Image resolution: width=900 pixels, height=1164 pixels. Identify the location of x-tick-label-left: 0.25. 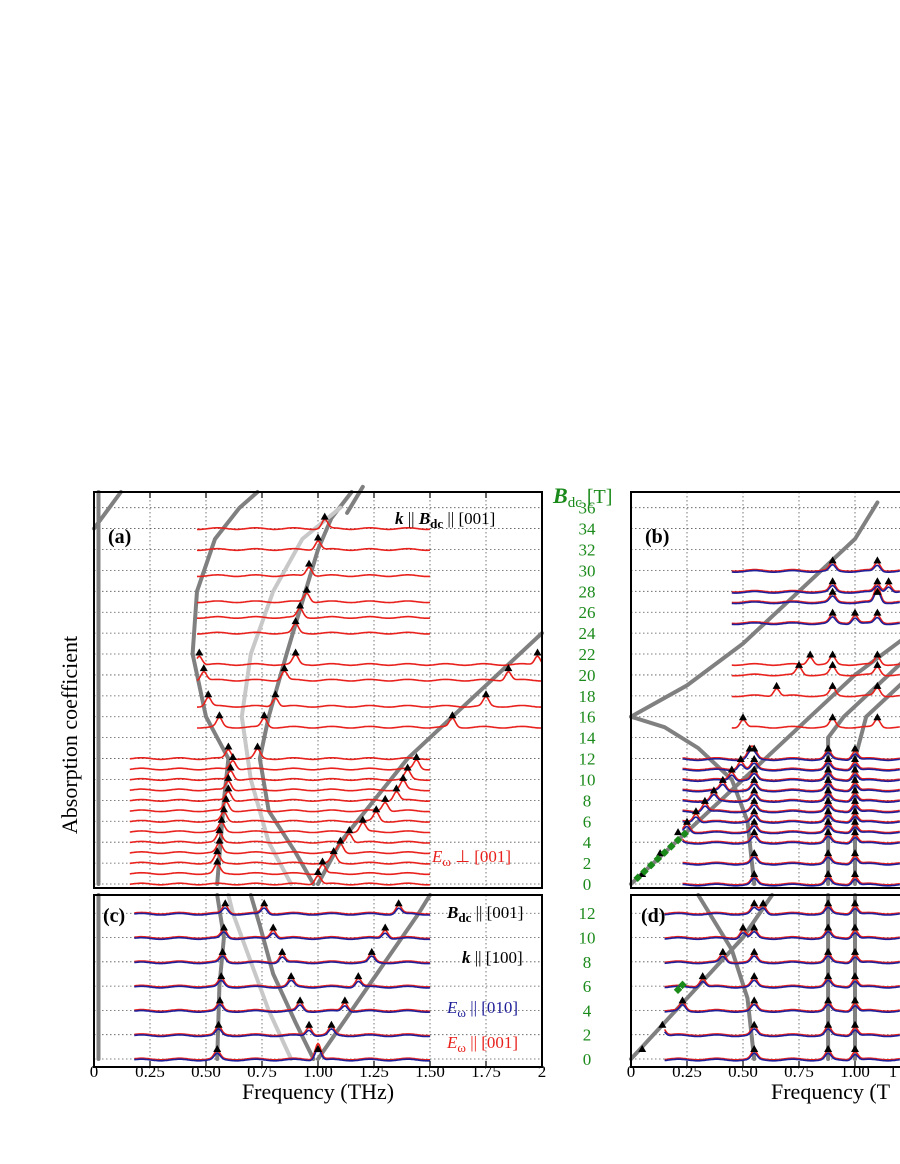
(150, 1071).